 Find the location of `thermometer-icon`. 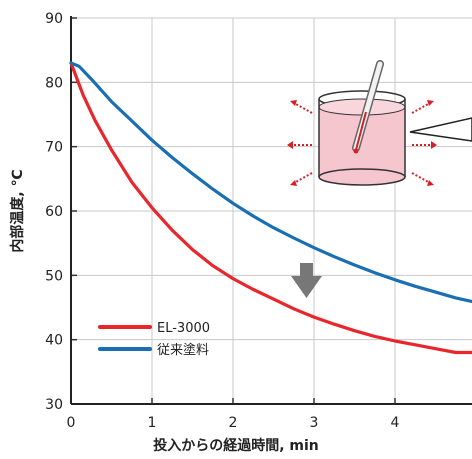

thermometer-icon is located at coordinates (368, 107).